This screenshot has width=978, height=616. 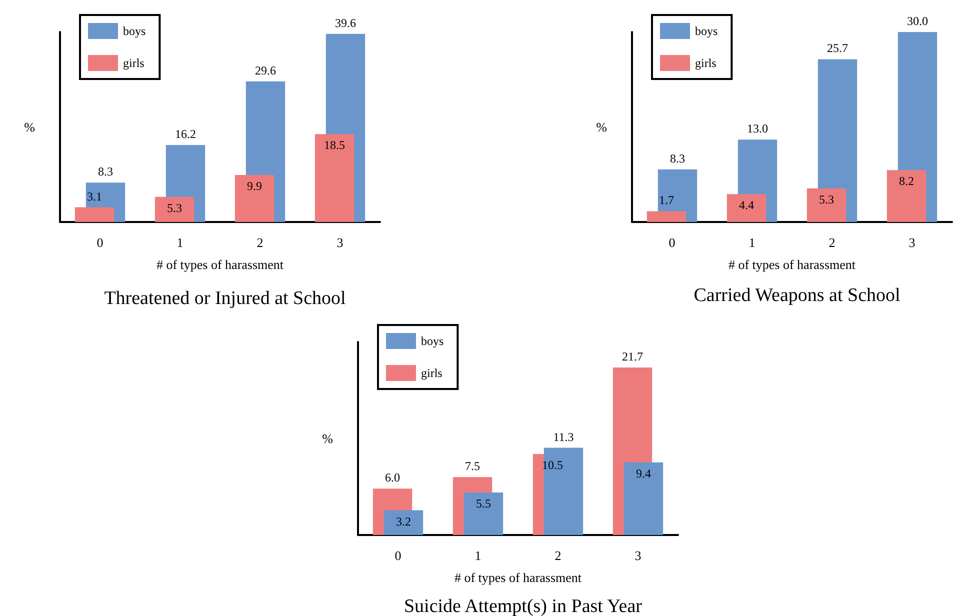 I want to click on data-label: 21.7, so click(x=633, y=356).